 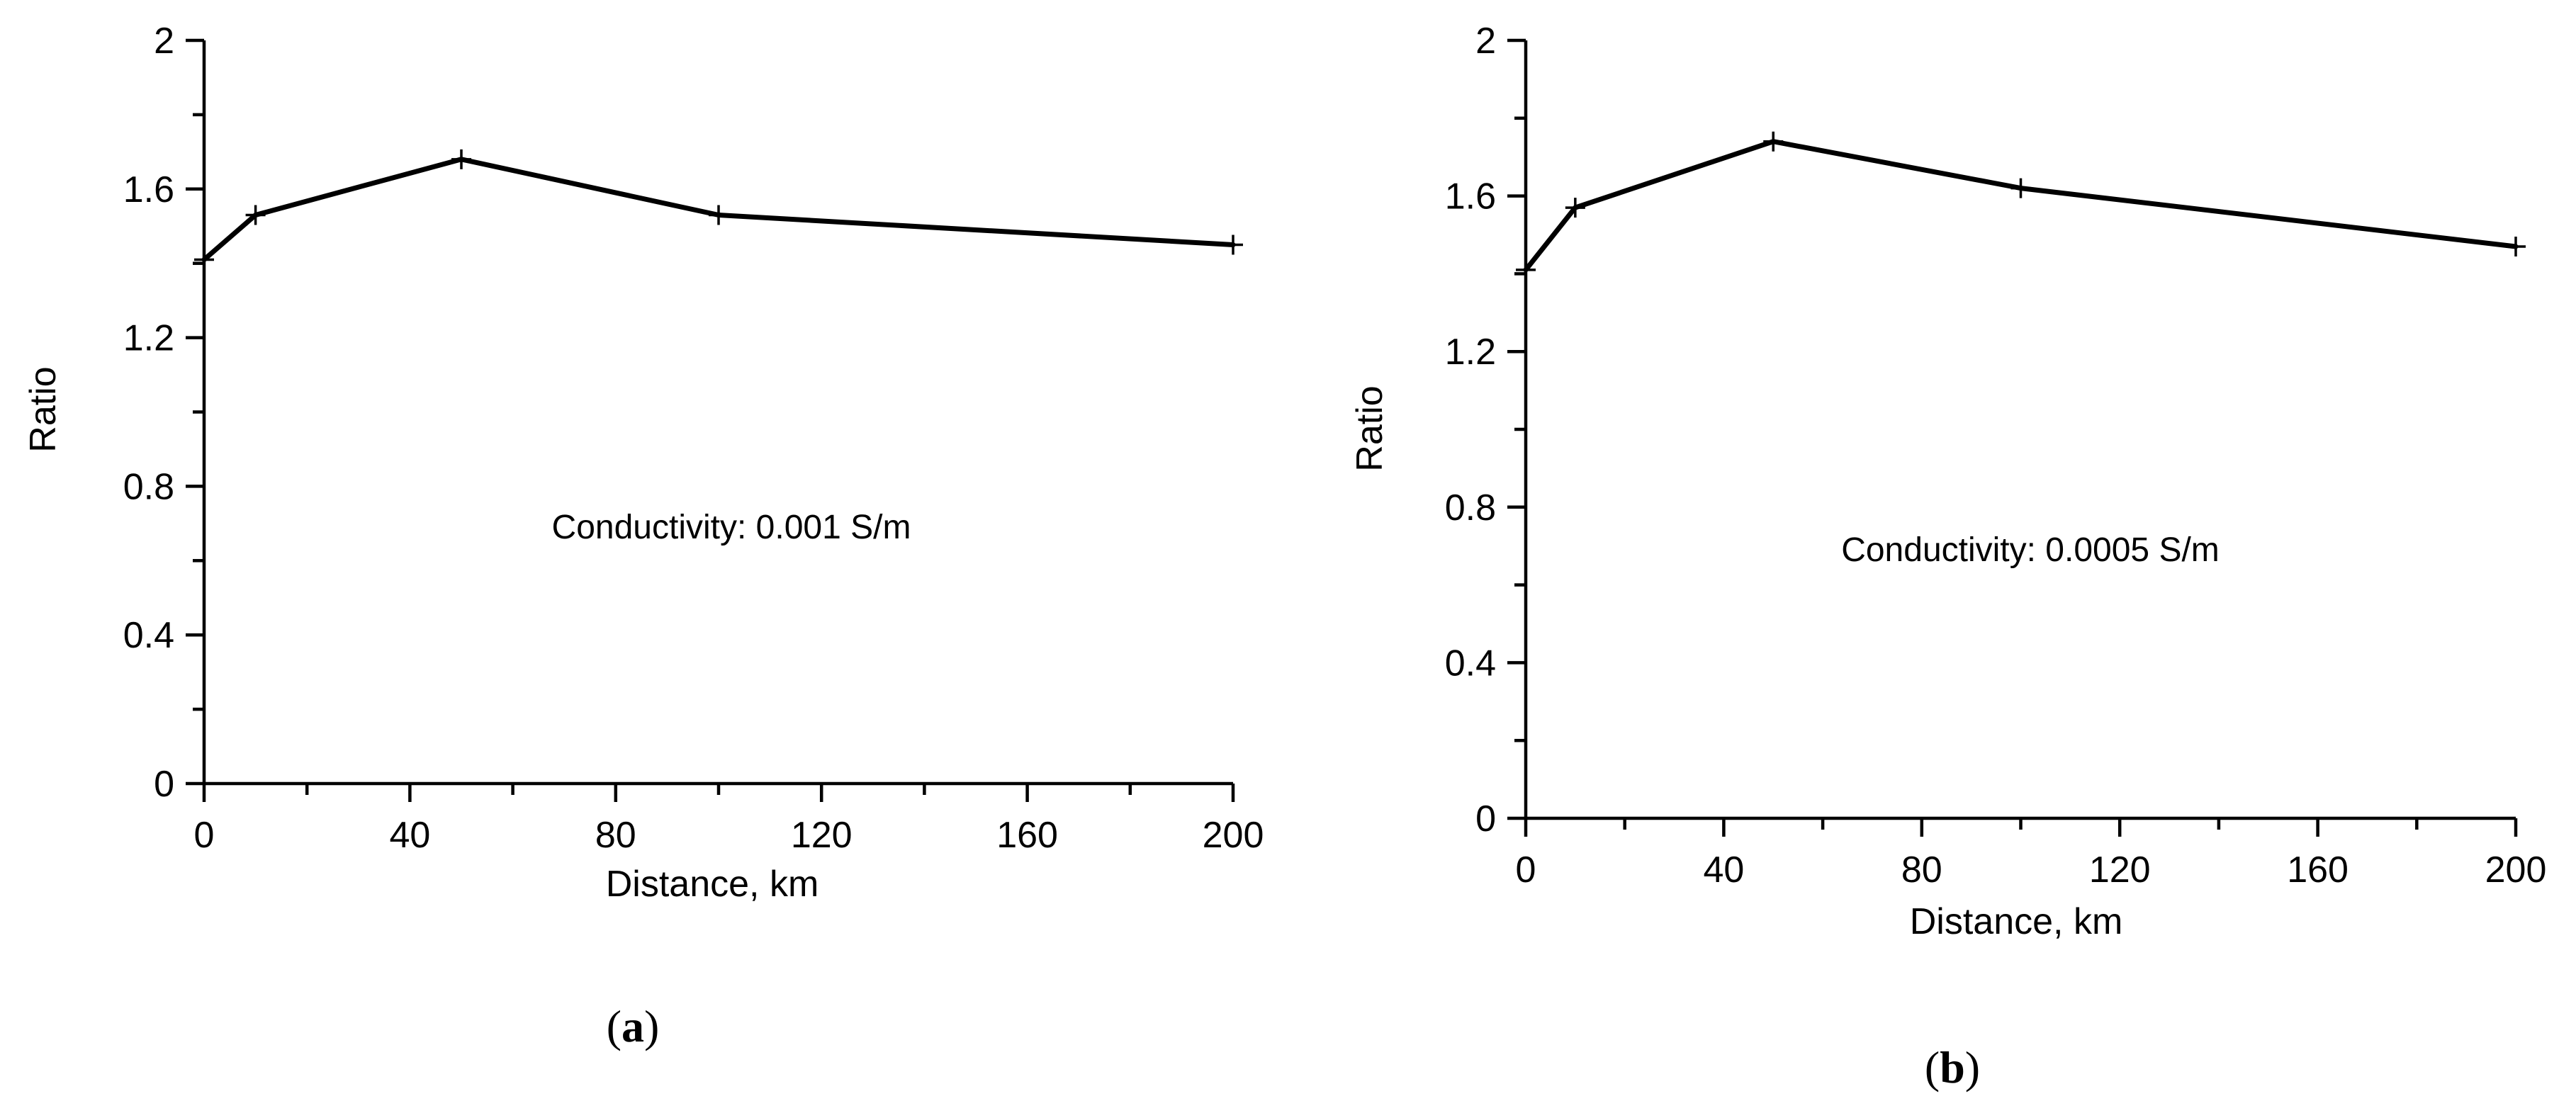 What do you see at coordinates (2016, 921) in the screenshot?
I see `x-axis-label-b: Distance, km` at bounding box center [2016, 921].